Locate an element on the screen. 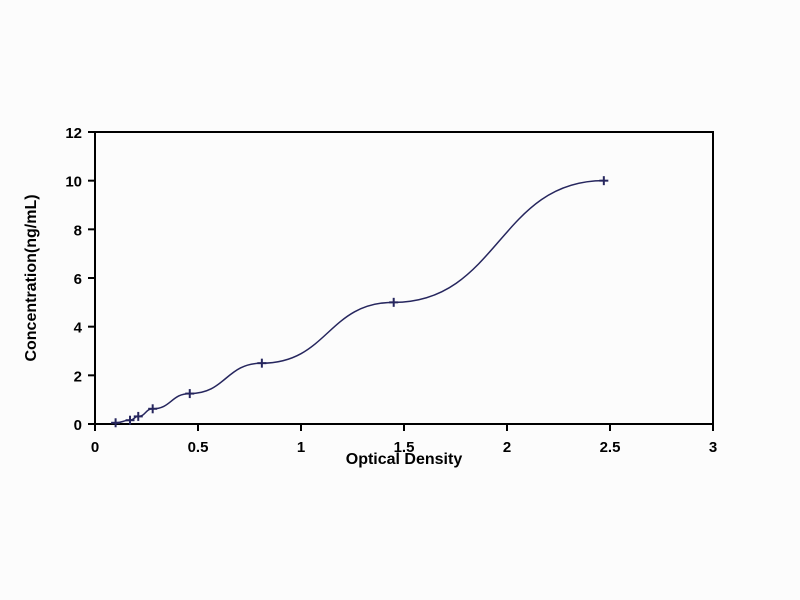 Image resolution: width=800 pixels, height=600 pixels. y-axis-tick-label: 0 is located at coordinates (78, 425).